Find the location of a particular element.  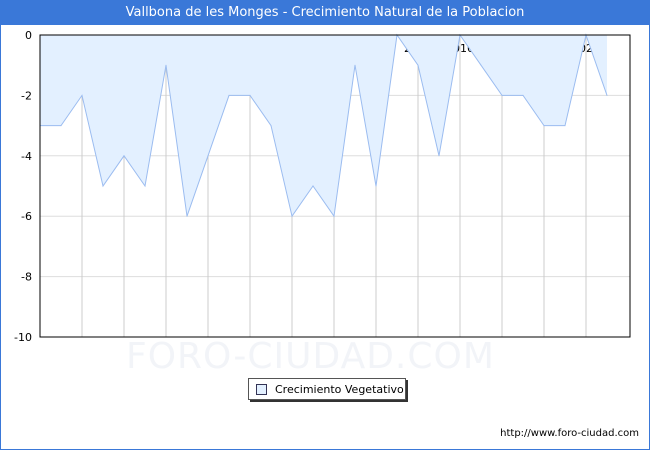

y-tick-label: 0 is located at coordinates (28, 35).